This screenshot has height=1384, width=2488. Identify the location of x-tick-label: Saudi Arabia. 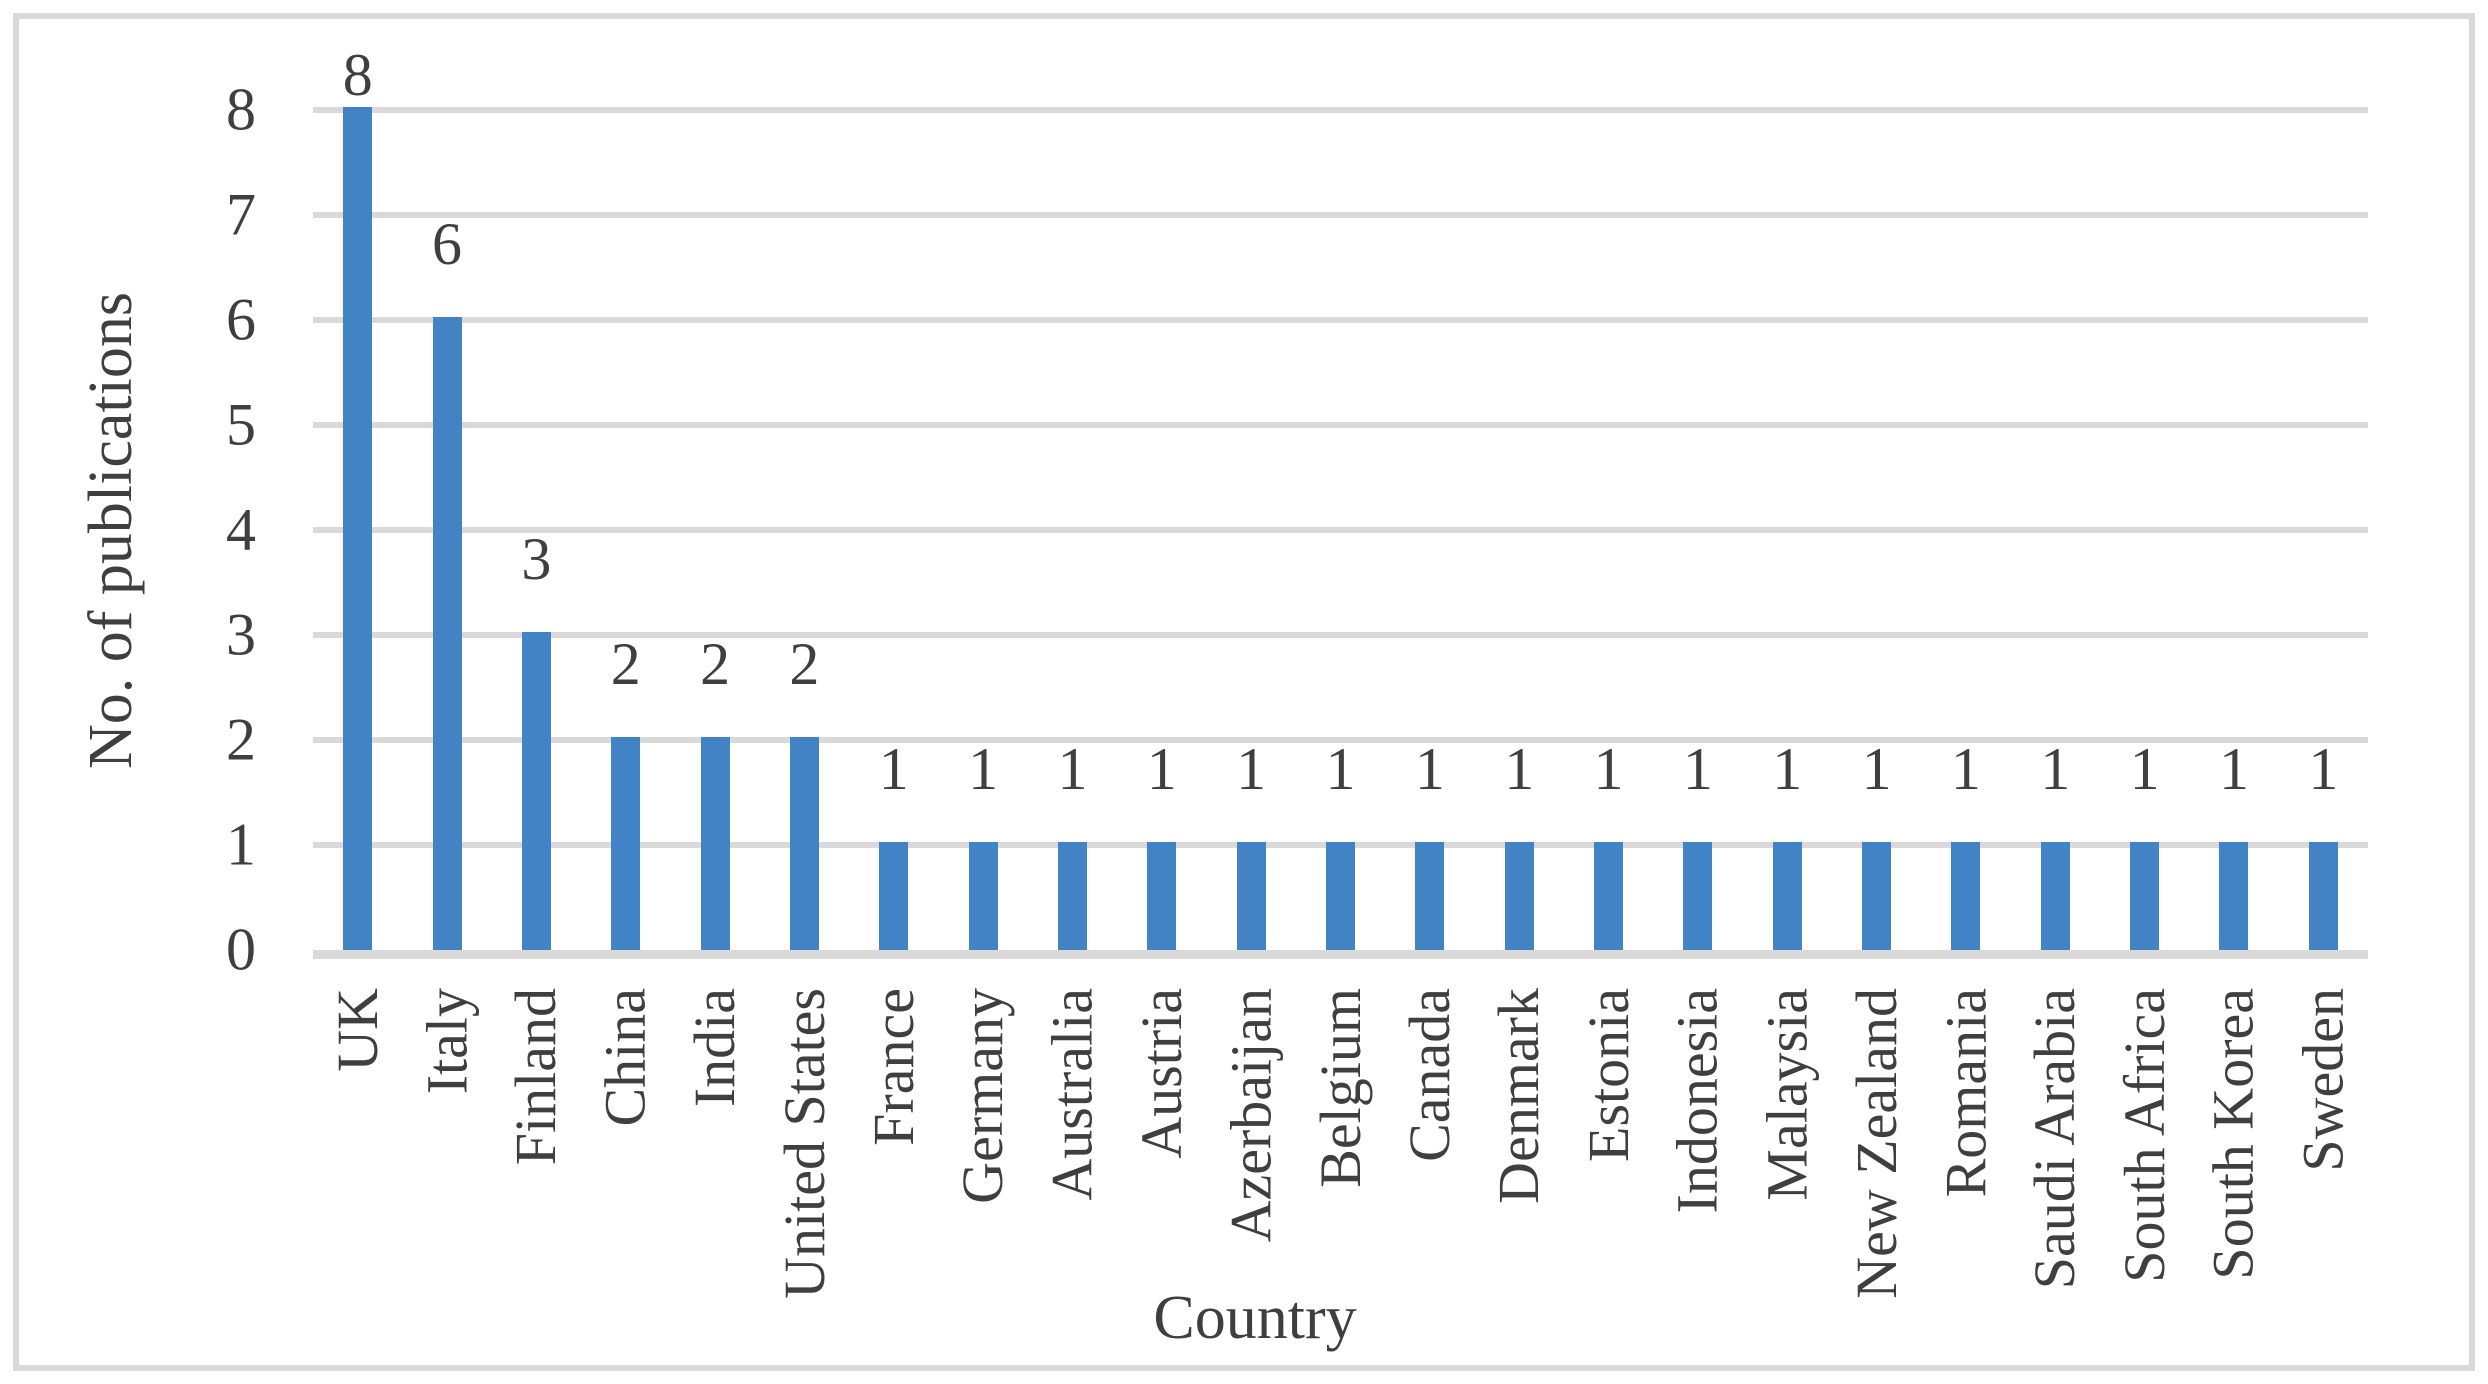
(2055, 1139).